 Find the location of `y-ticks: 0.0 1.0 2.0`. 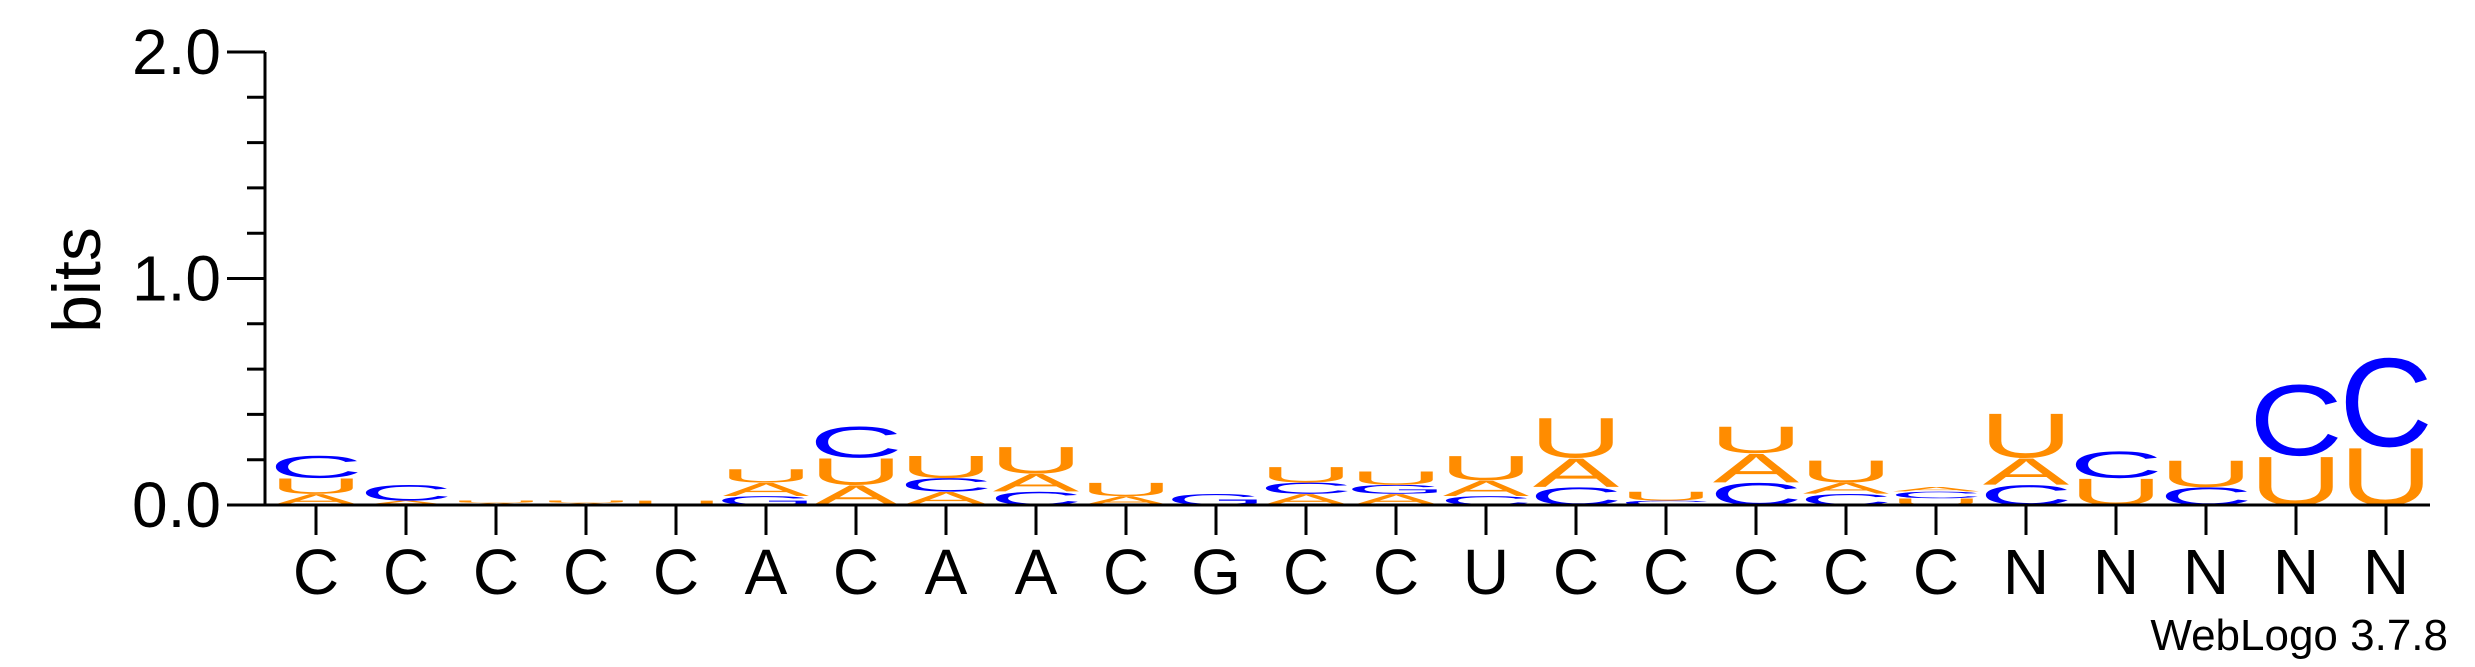

y-ticks: 0.0 1.0 2.0 is located at coordinates (198, 278).